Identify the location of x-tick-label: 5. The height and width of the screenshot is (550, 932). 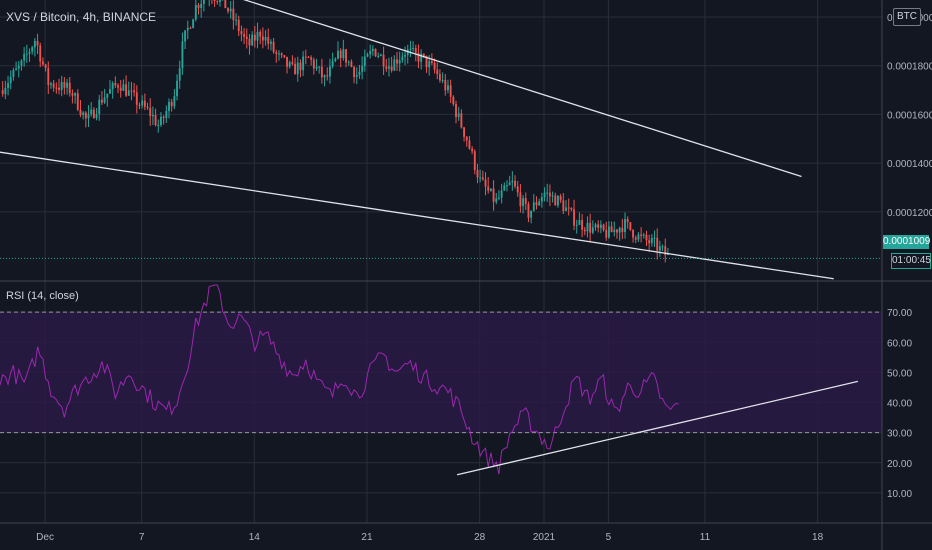
(609, 537).